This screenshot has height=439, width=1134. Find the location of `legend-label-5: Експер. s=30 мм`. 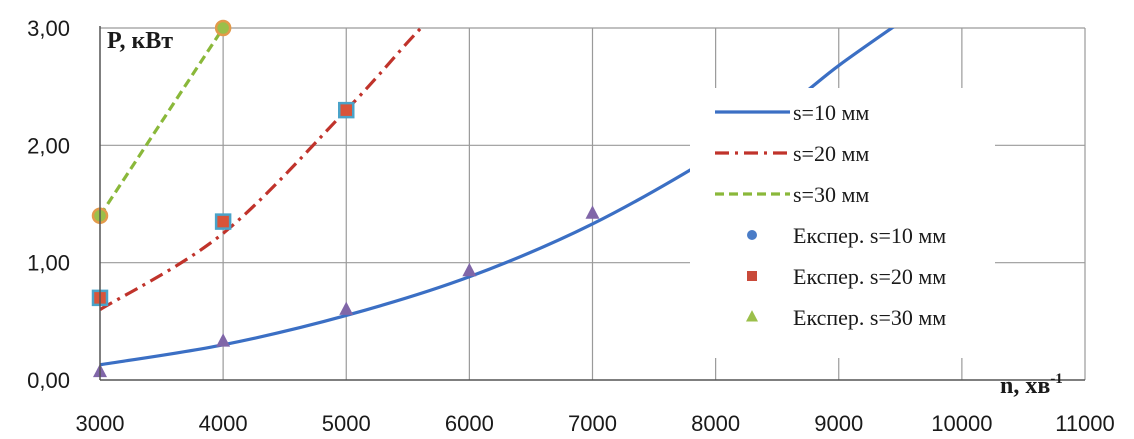

legend-label-5: Експер. s=30 мм is located at coordinates (869, 317).